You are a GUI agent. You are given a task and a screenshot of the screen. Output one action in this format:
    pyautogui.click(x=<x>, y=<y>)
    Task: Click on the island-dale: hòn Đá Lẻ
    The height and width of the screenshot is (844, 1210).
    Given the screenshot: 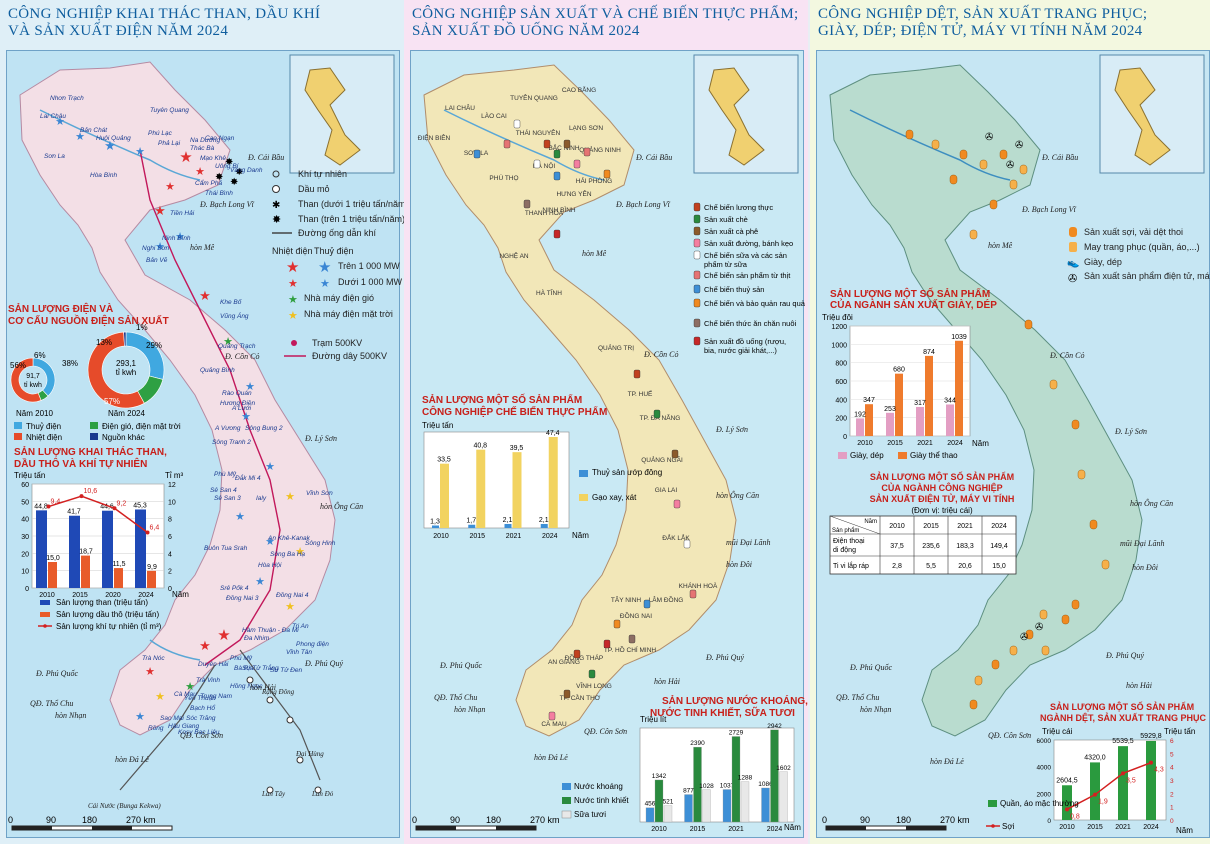 What is the action you would take?
    pyautogui.click(x=132, y=759)
    